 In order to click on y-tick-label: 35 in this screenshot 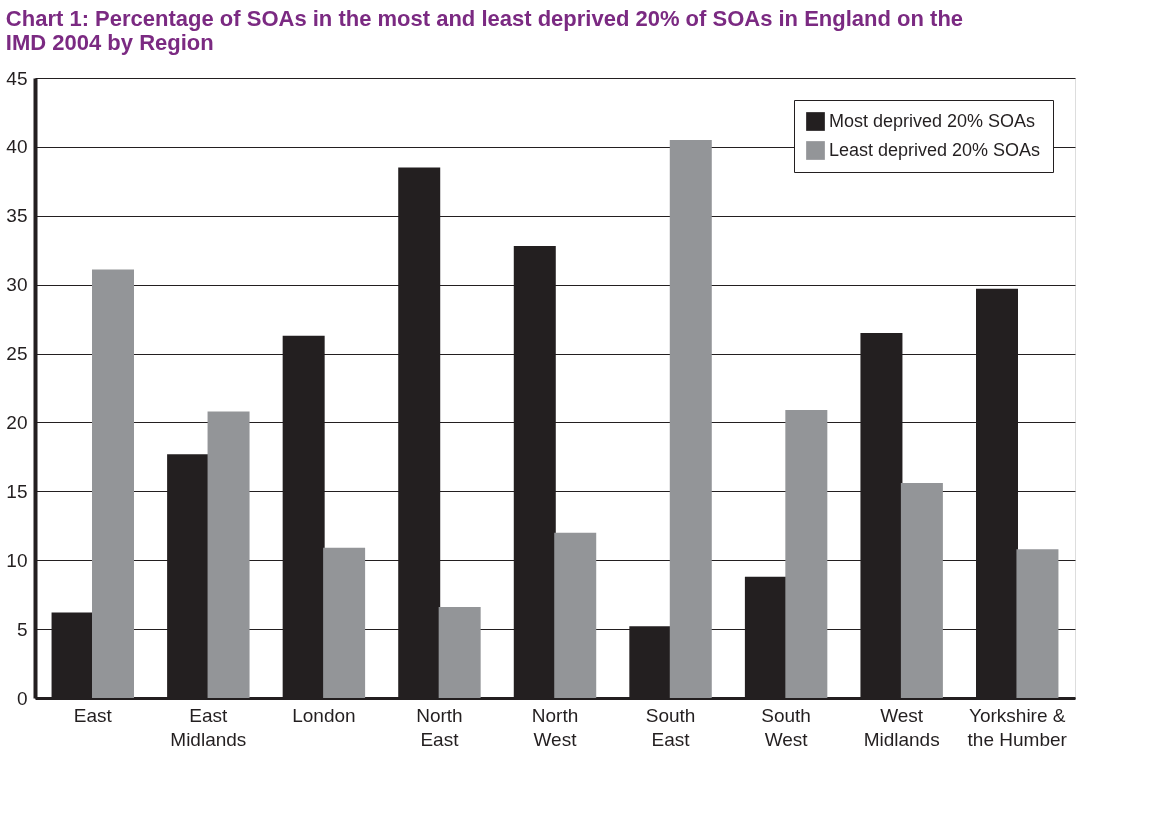, I will do `click(17, 216)`.